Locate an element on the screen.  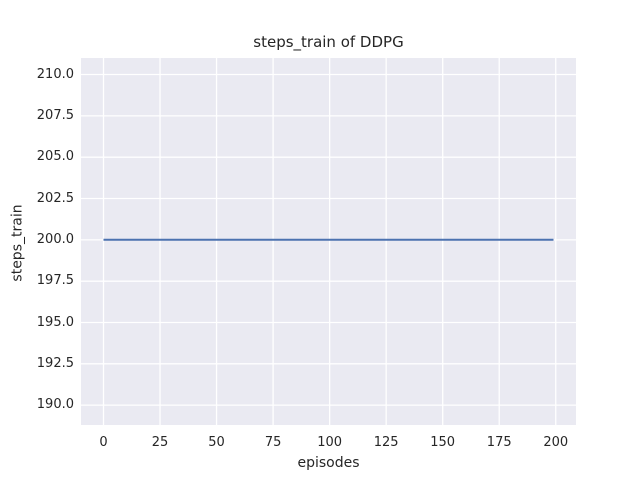
x-tick-label: 200 is located at coordinates (556, 442).